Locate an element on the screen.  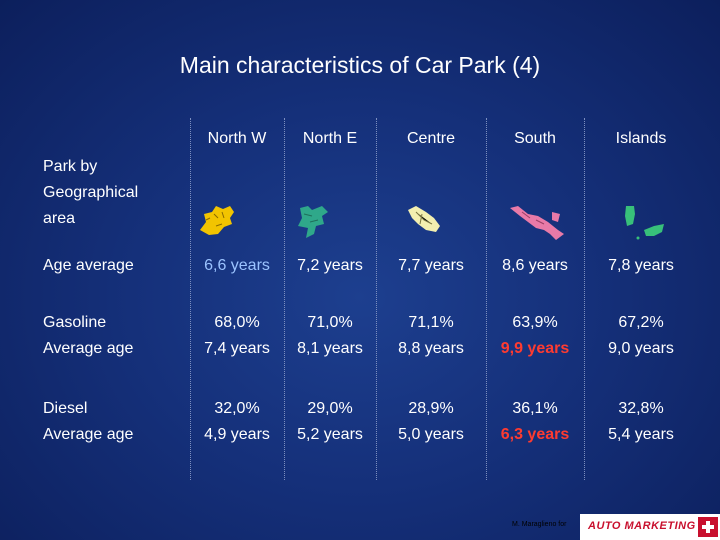
logo-text: AUTO MARKETING is located at coordinates (642, 526).